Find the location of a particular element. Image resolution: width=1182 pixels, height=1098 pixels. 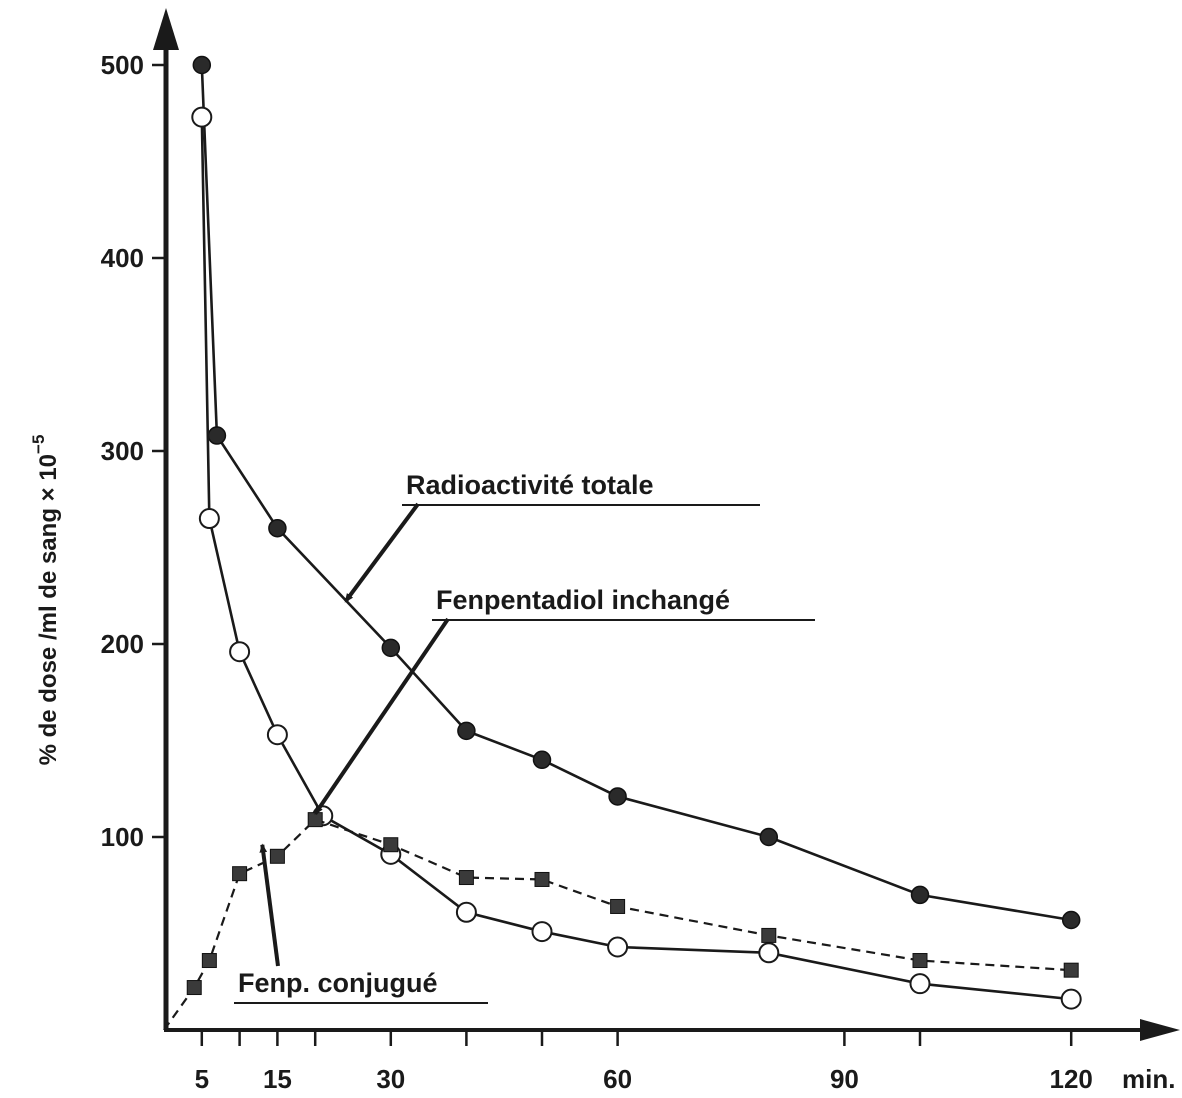

y-tick-label: 500 is located at coordinates (122, 65).